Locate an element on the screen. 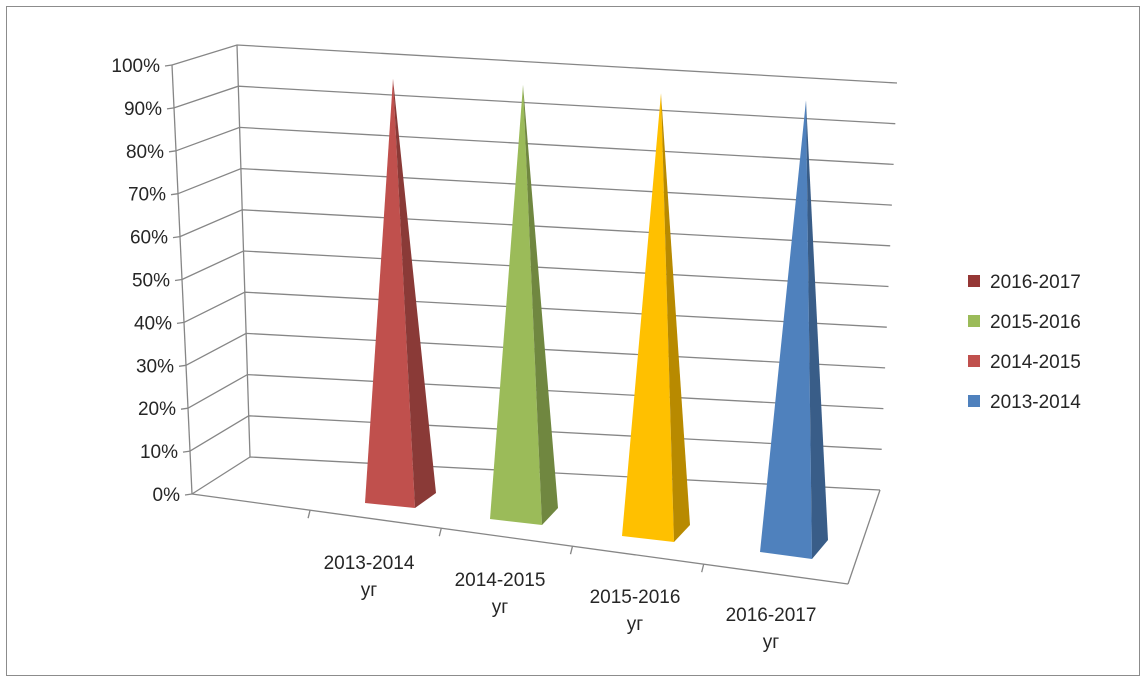 This screenshot has width=1148, height=683. y-tick-label: 60% is located at coordinates (149, 238).